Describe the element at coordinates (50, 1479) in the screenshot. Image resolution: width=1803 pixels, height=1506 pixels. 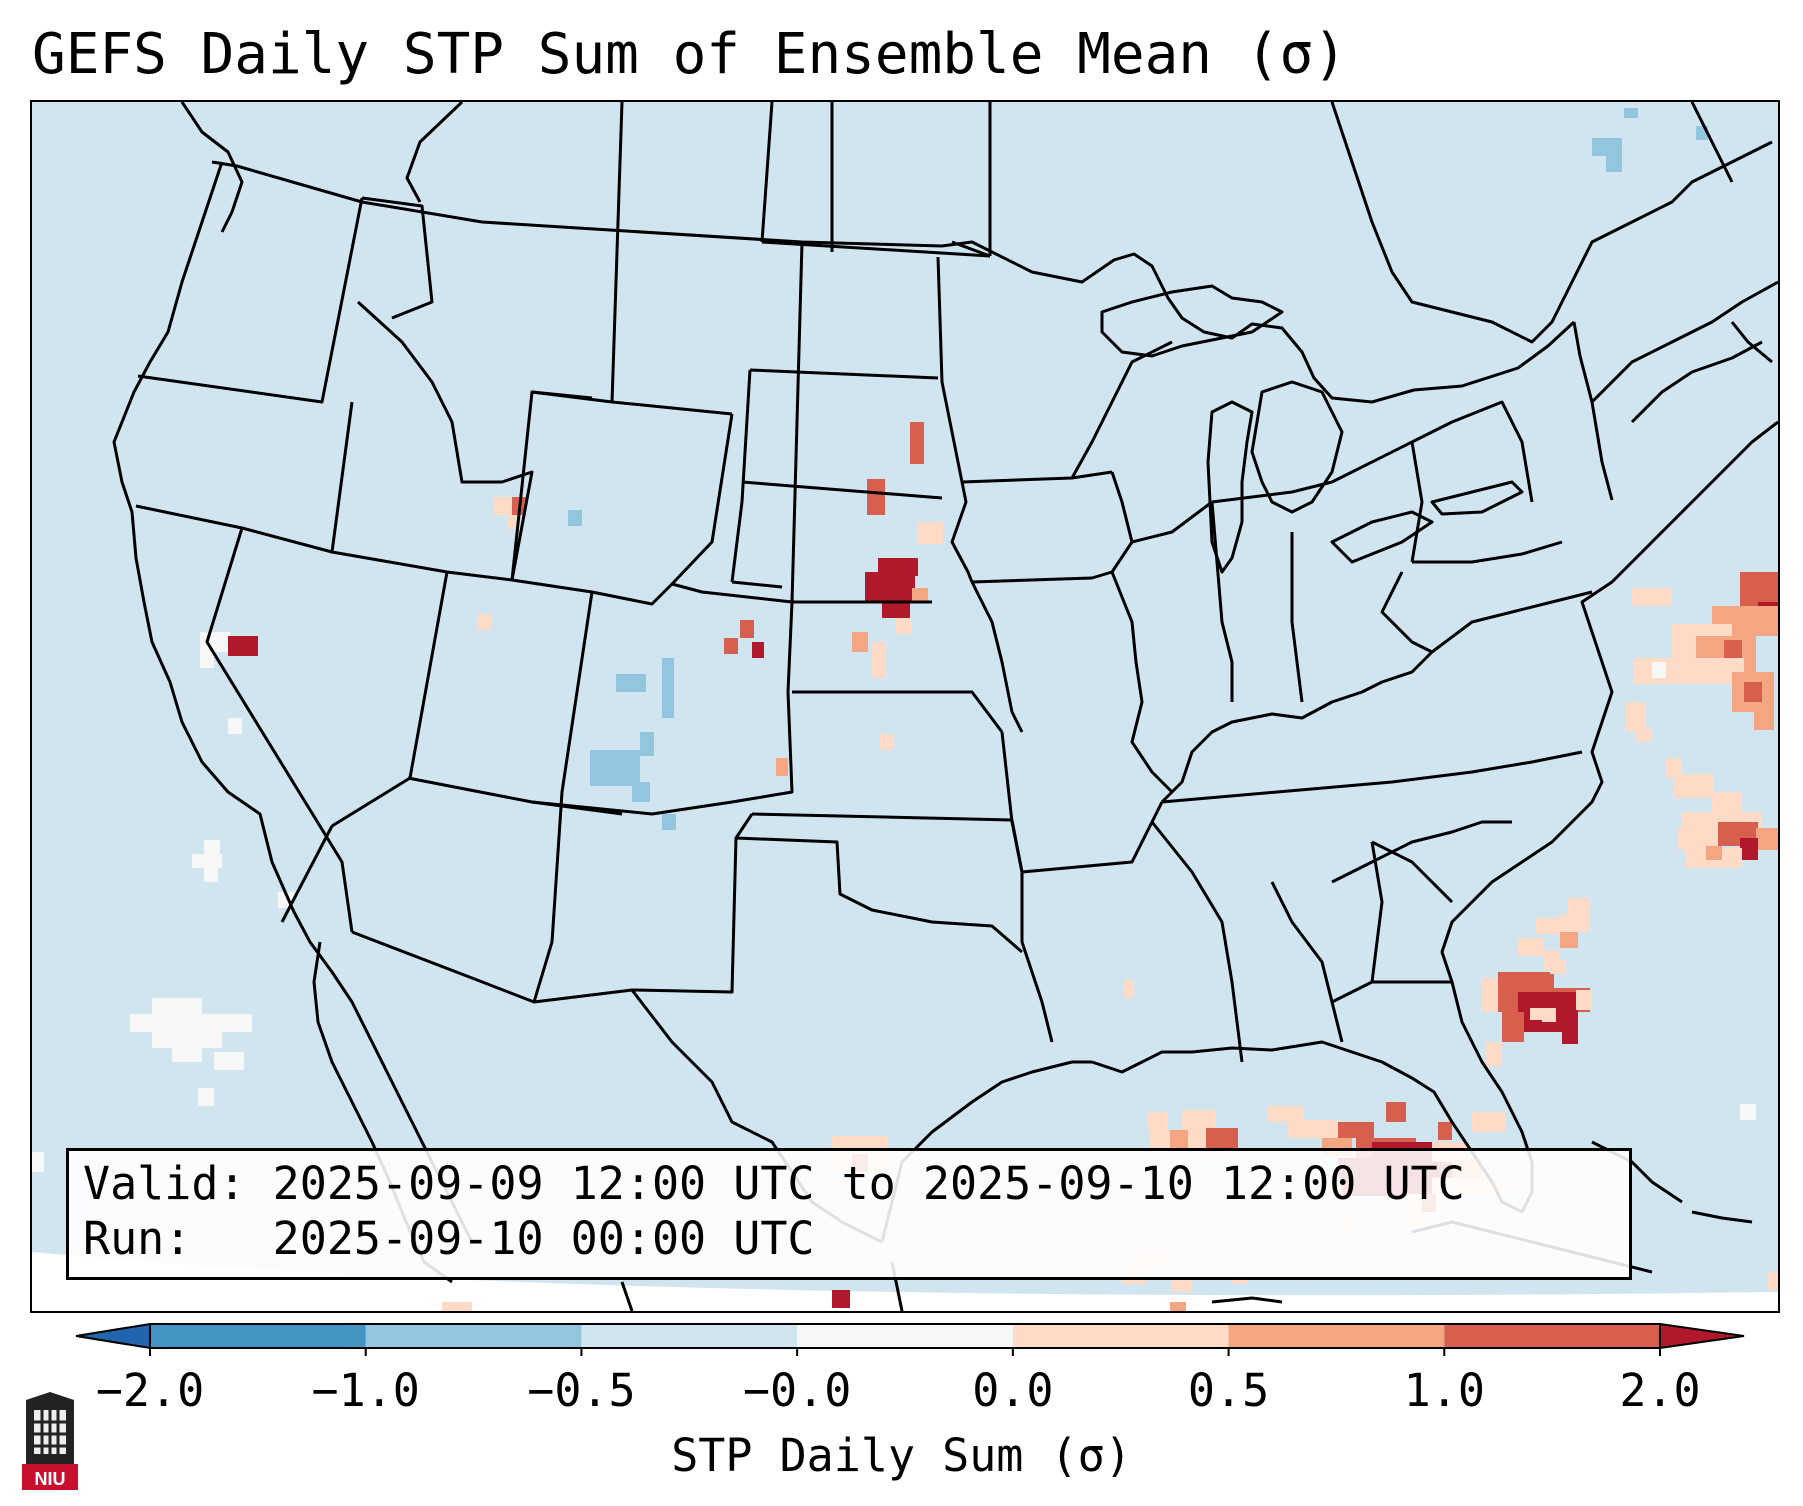
I see `svg-text: NIU` at that location.